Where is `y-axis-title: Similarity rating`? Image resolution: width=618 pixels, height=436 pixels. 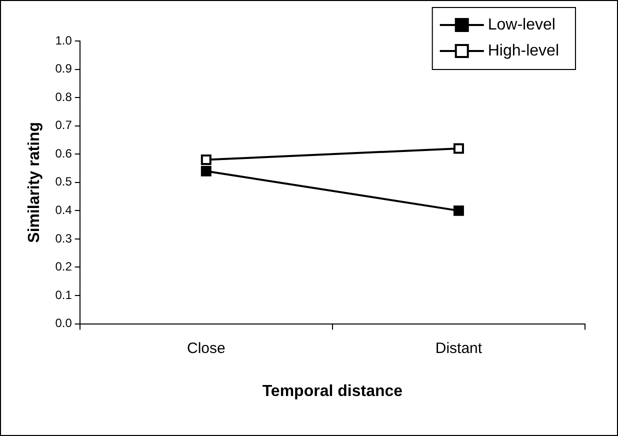
y-axis-title: Similarity rating is located at coordinates (35, 182).